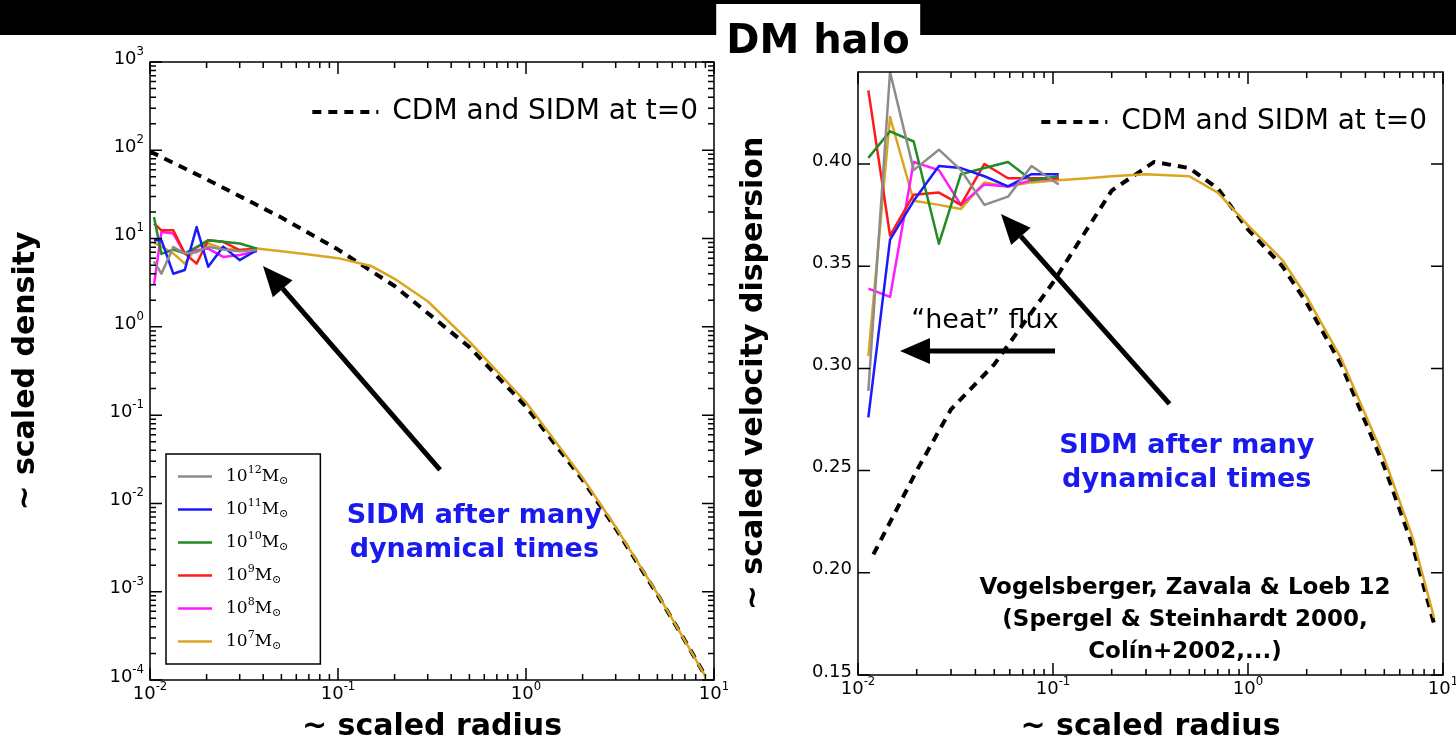 Image resolution: width=1456 pixels, height=749 pixels. What do you see at coordinates (23, 370) in the screenshot?
I see `y-axis-title: ~ scaled density` at bounding box center [23, 370].